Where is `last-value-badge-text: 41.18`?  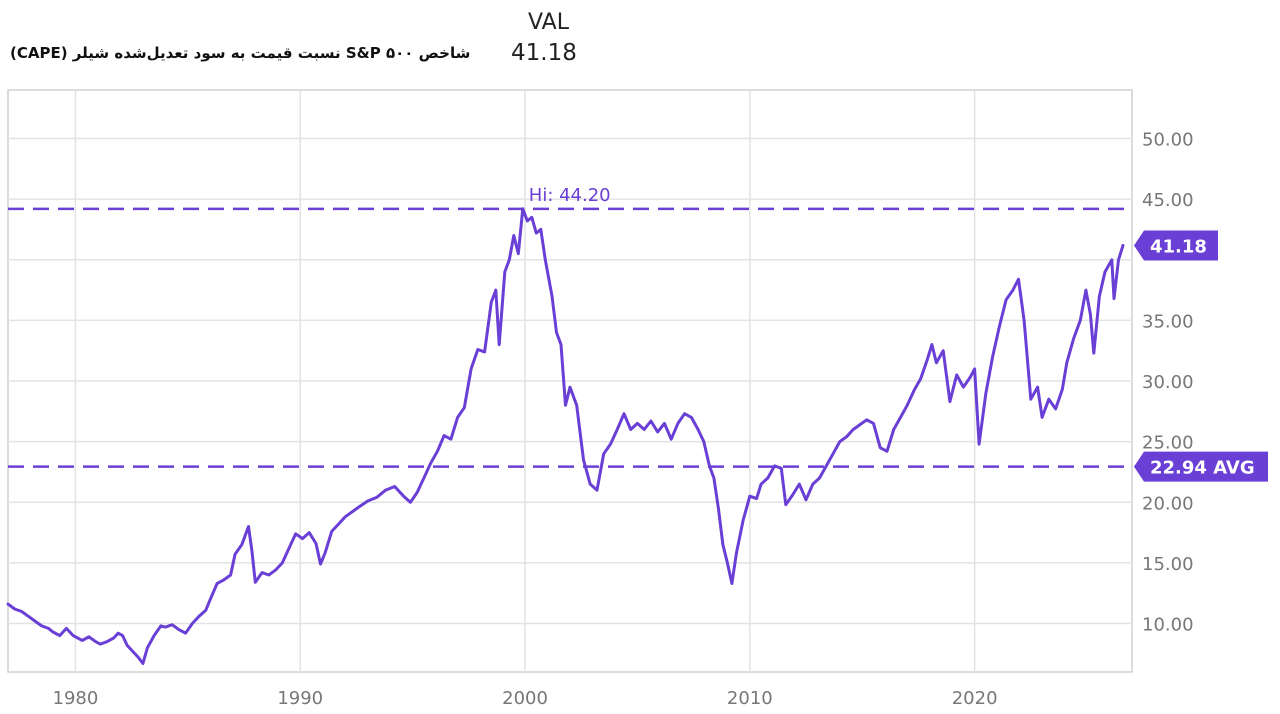
last-value-badge-text: 41.18 is located at coordinates (1178, 246).